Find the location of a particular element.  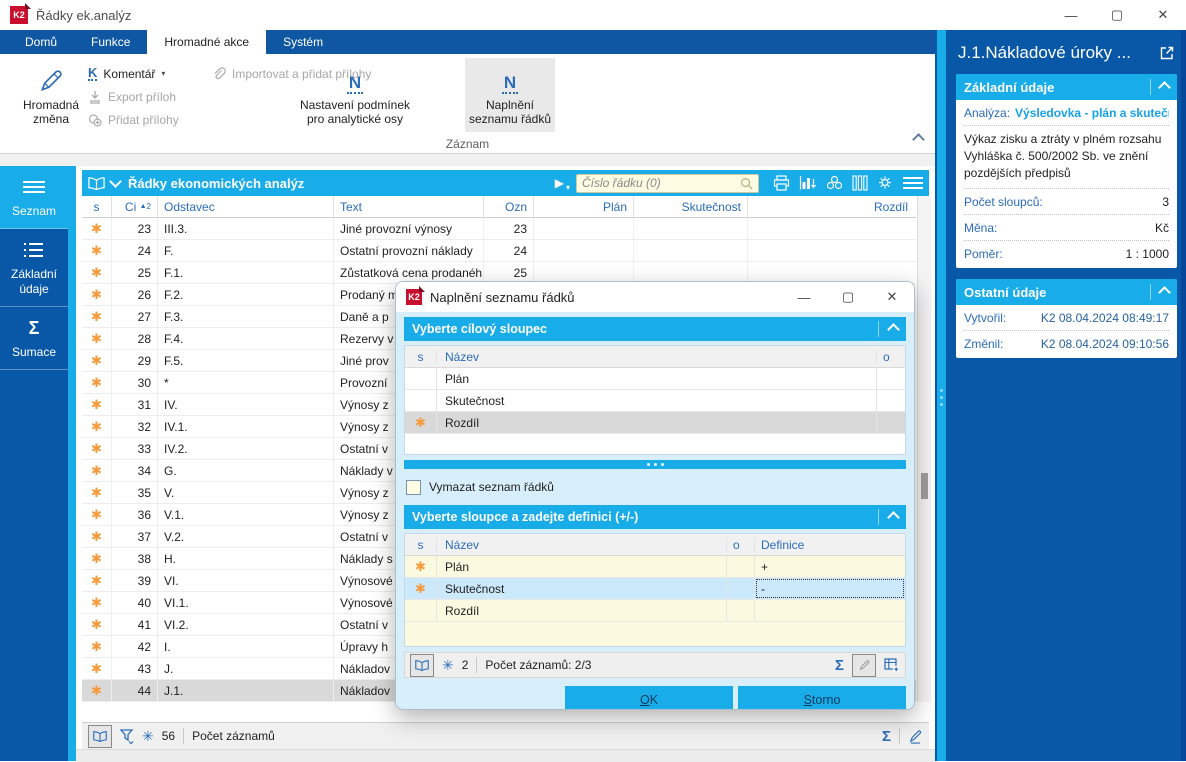

search-input: Číslo řádku (0) is located at coordinates (667, 183).